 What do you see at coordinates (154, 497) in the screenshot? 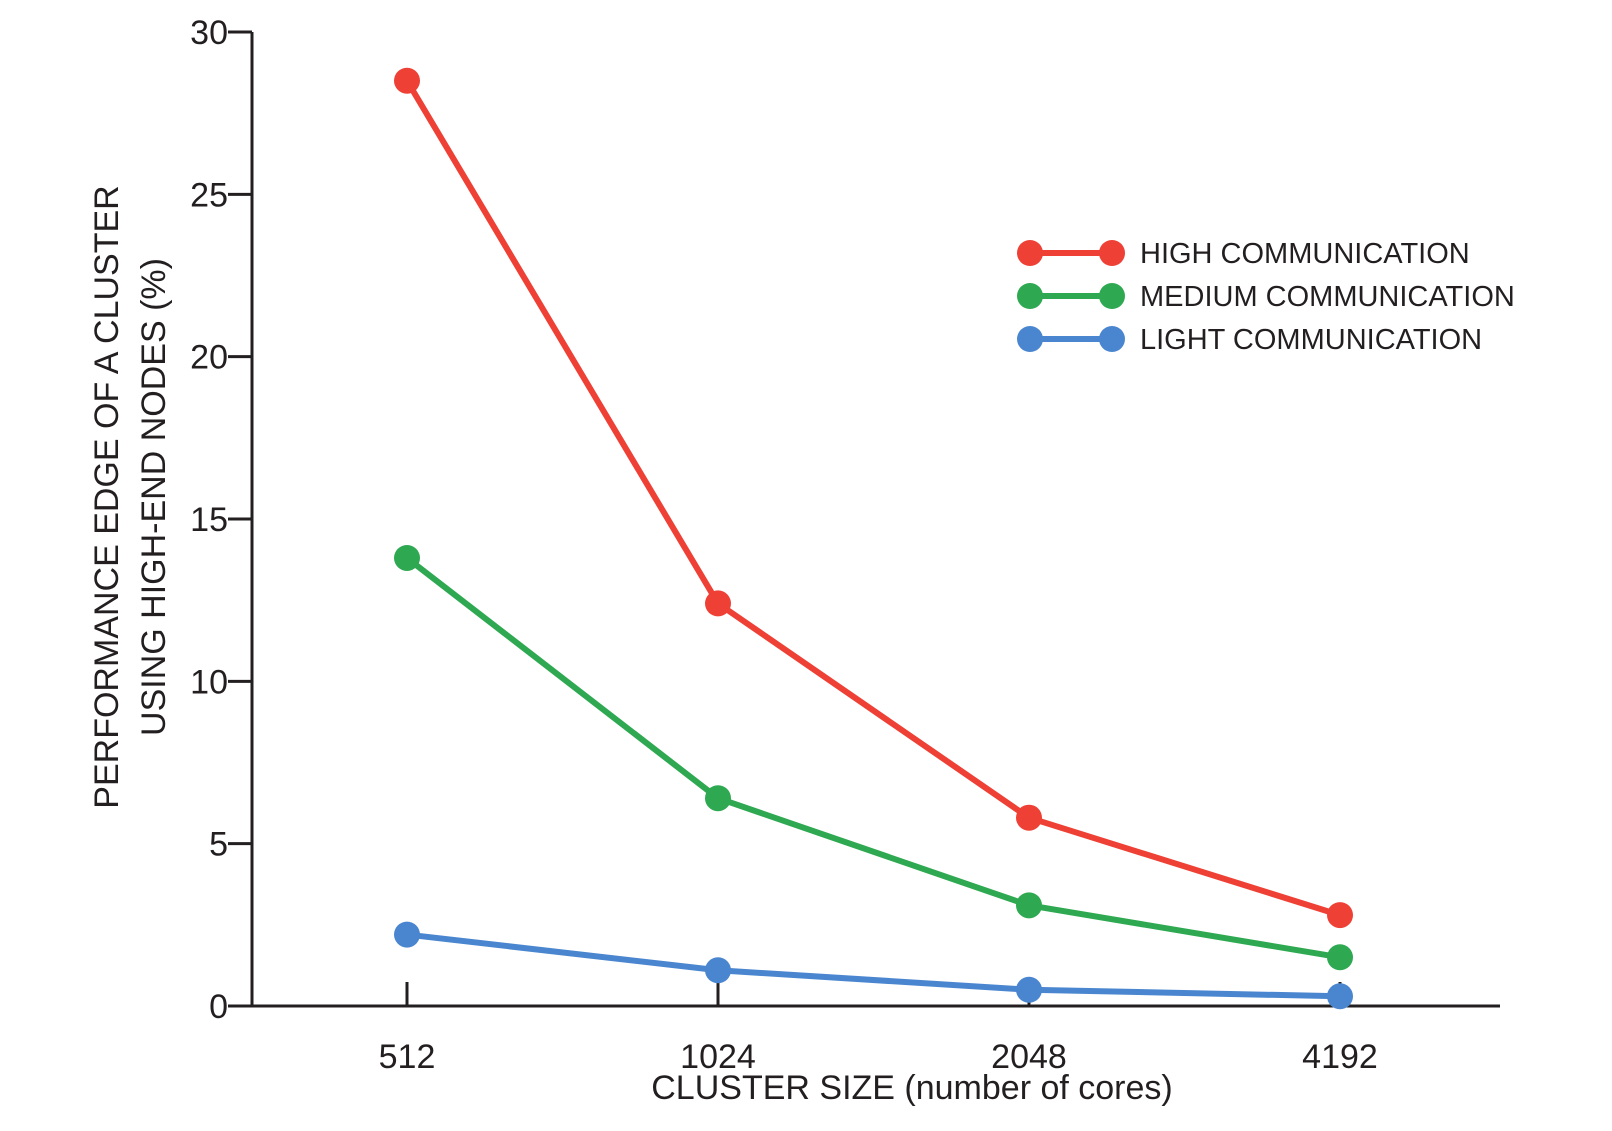
I see `y-axis-title-line-2: USING HIGH-END NODES (%)` at bounding box center [154, 497].